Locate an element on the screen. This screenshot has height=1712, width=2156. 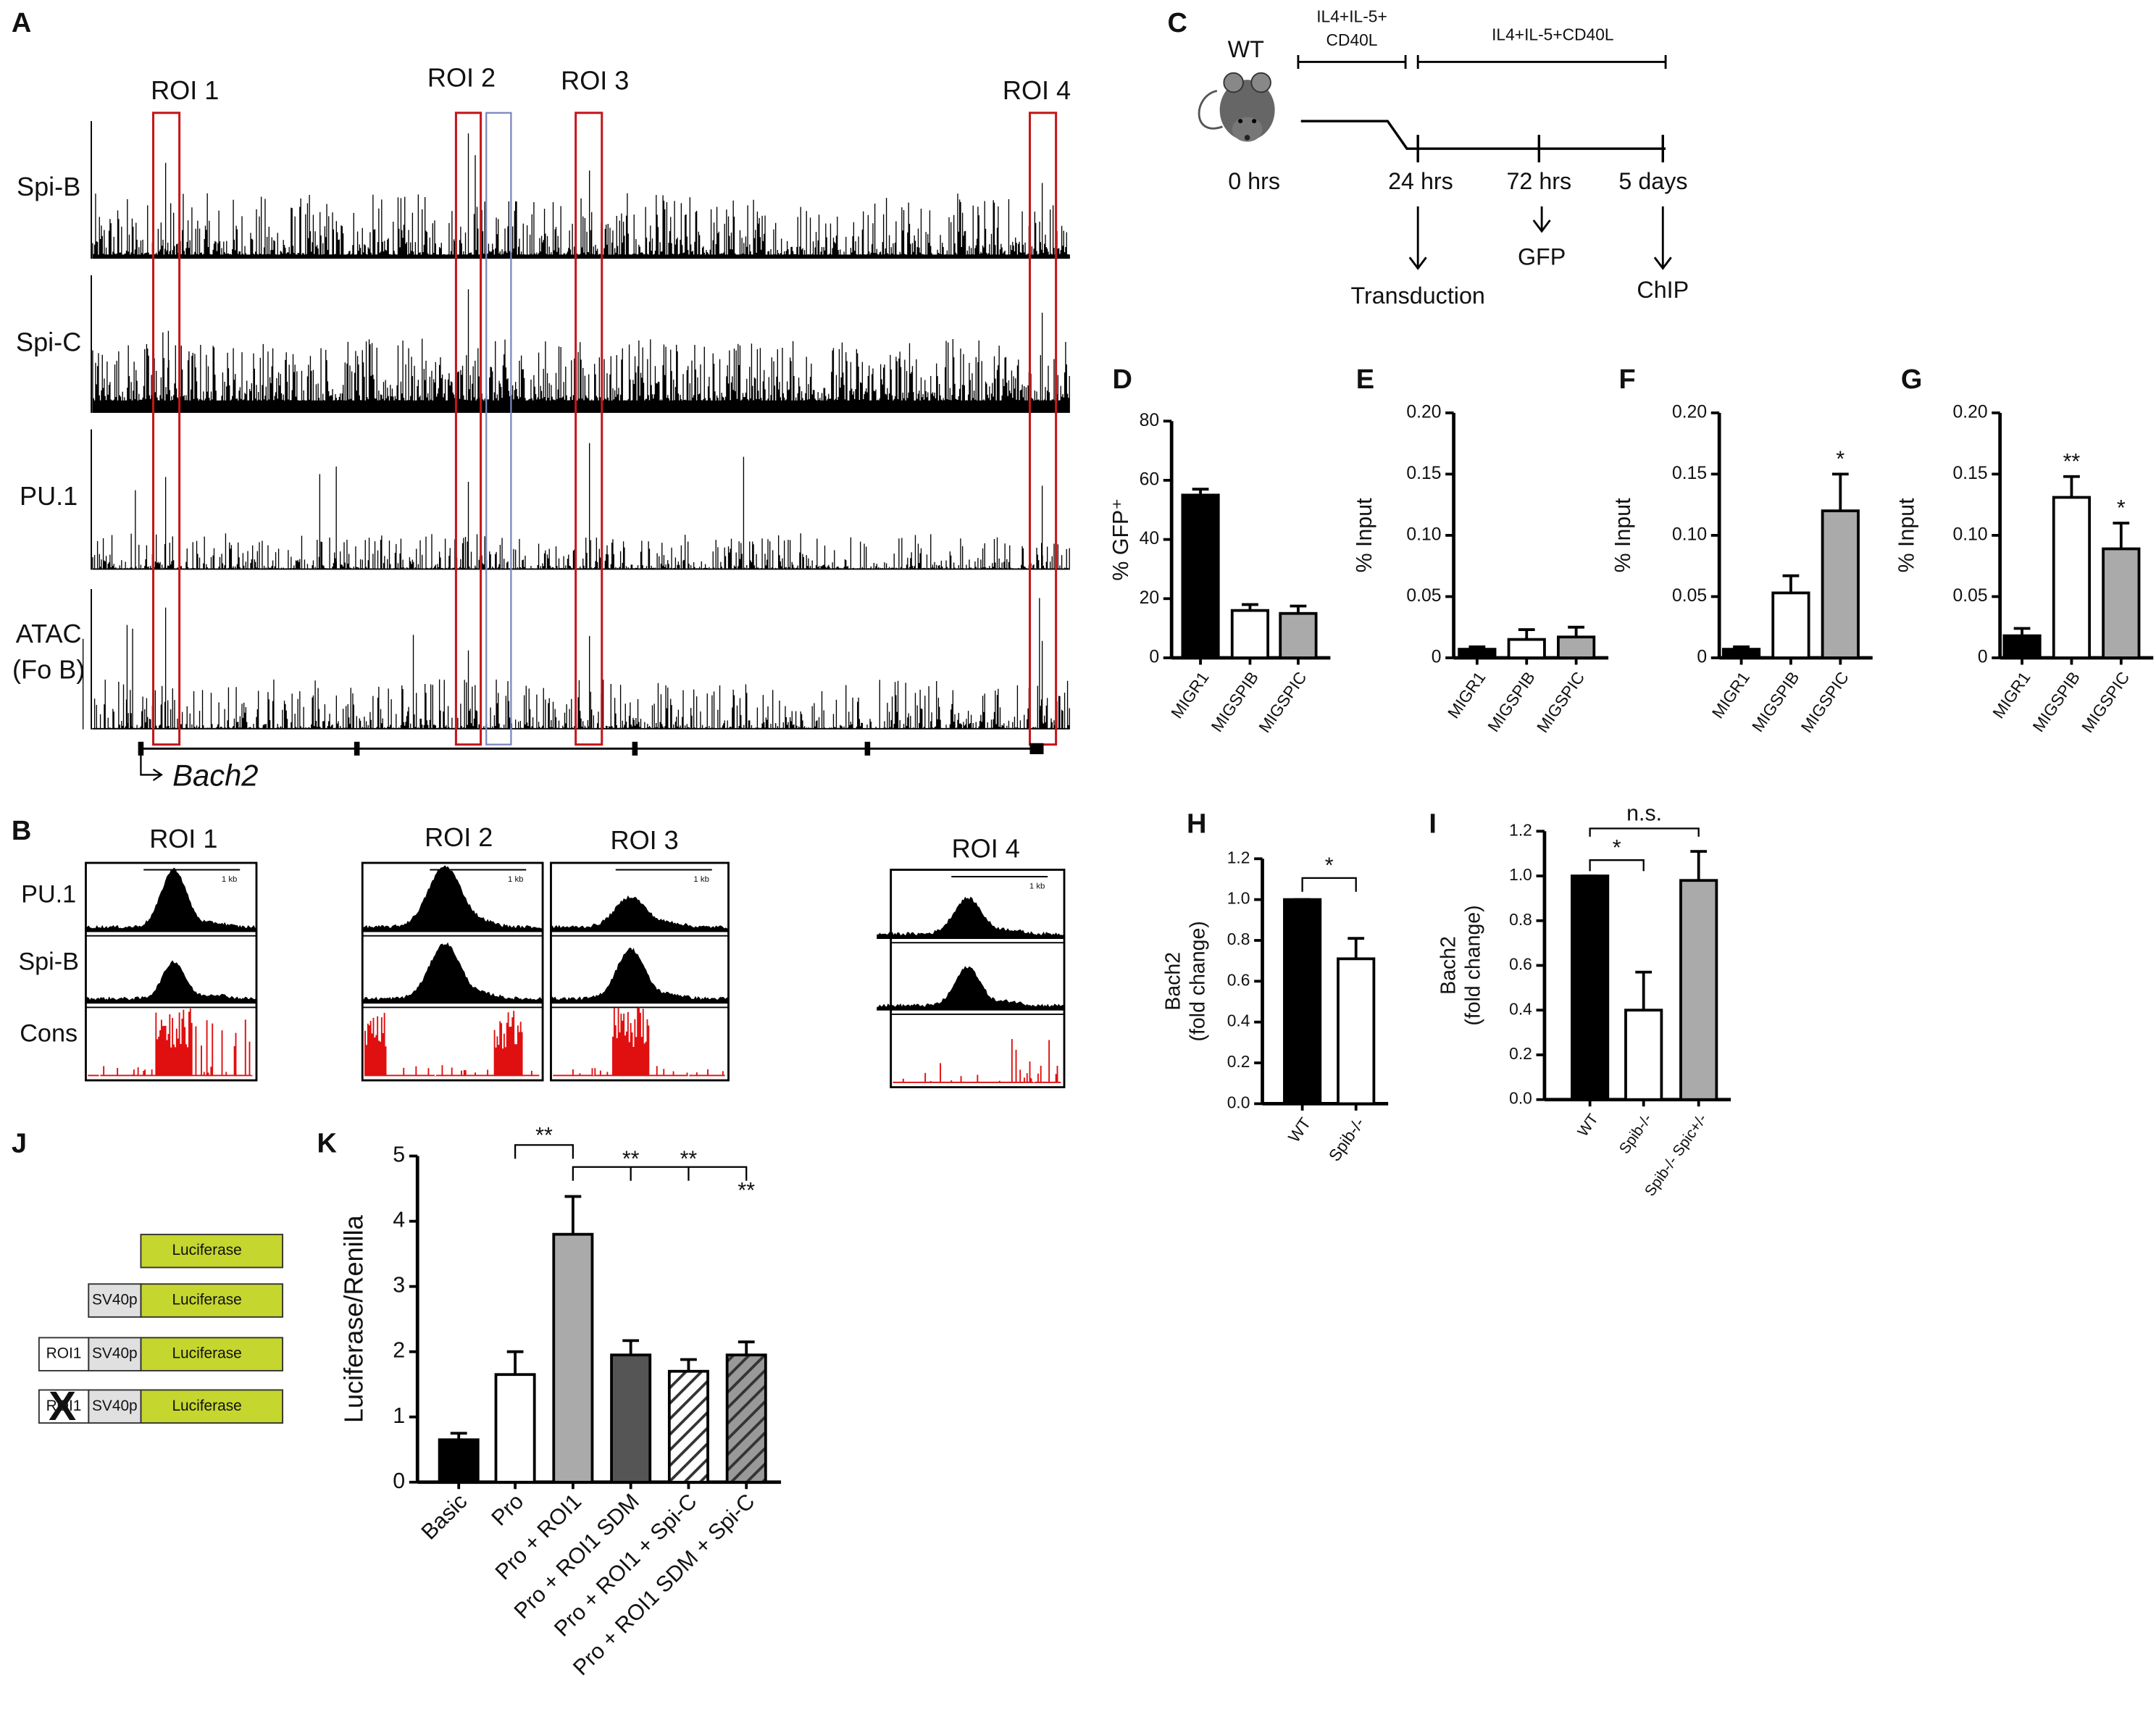
y-axis-label: % Input is located at coordinates (1364, 535).